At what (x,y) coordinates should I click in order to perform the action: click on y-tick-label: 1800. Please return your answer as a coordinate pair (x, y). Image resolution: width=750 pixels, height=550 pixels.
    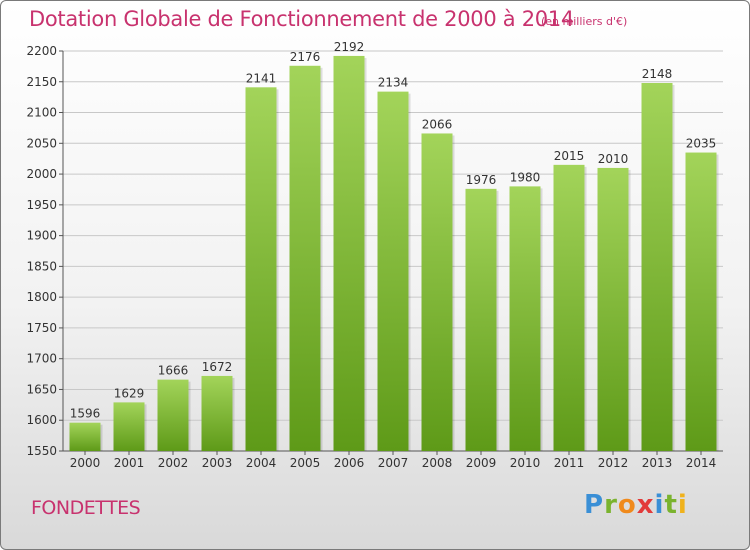
    Looking at the image, I should click on (41, 297).